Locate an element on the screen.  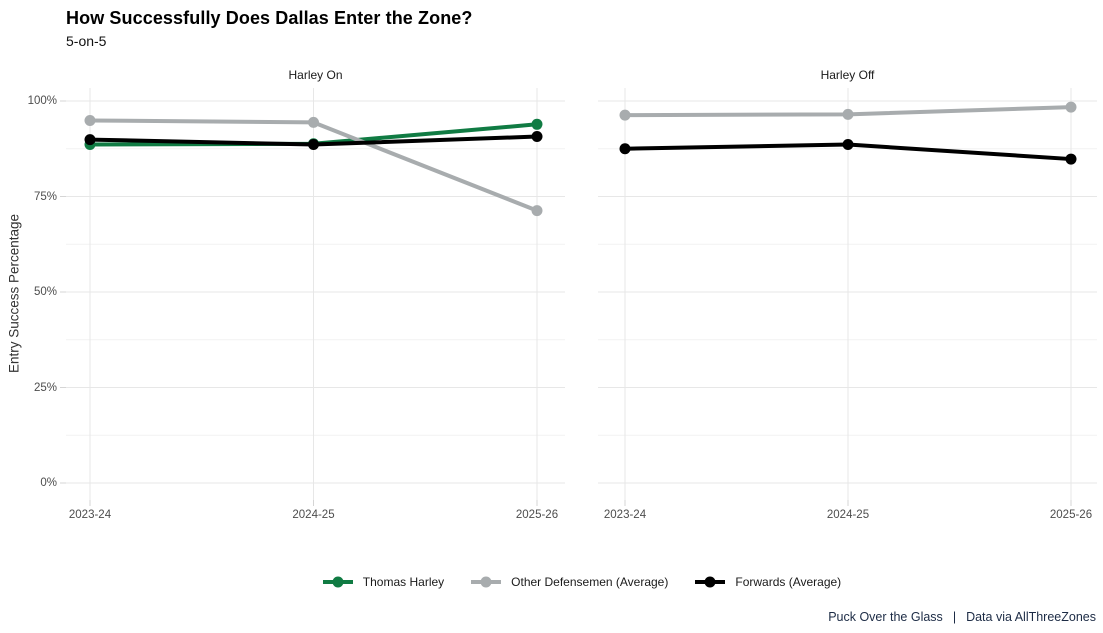
y-tick-label: 100% is located at coordinates (42, 101).